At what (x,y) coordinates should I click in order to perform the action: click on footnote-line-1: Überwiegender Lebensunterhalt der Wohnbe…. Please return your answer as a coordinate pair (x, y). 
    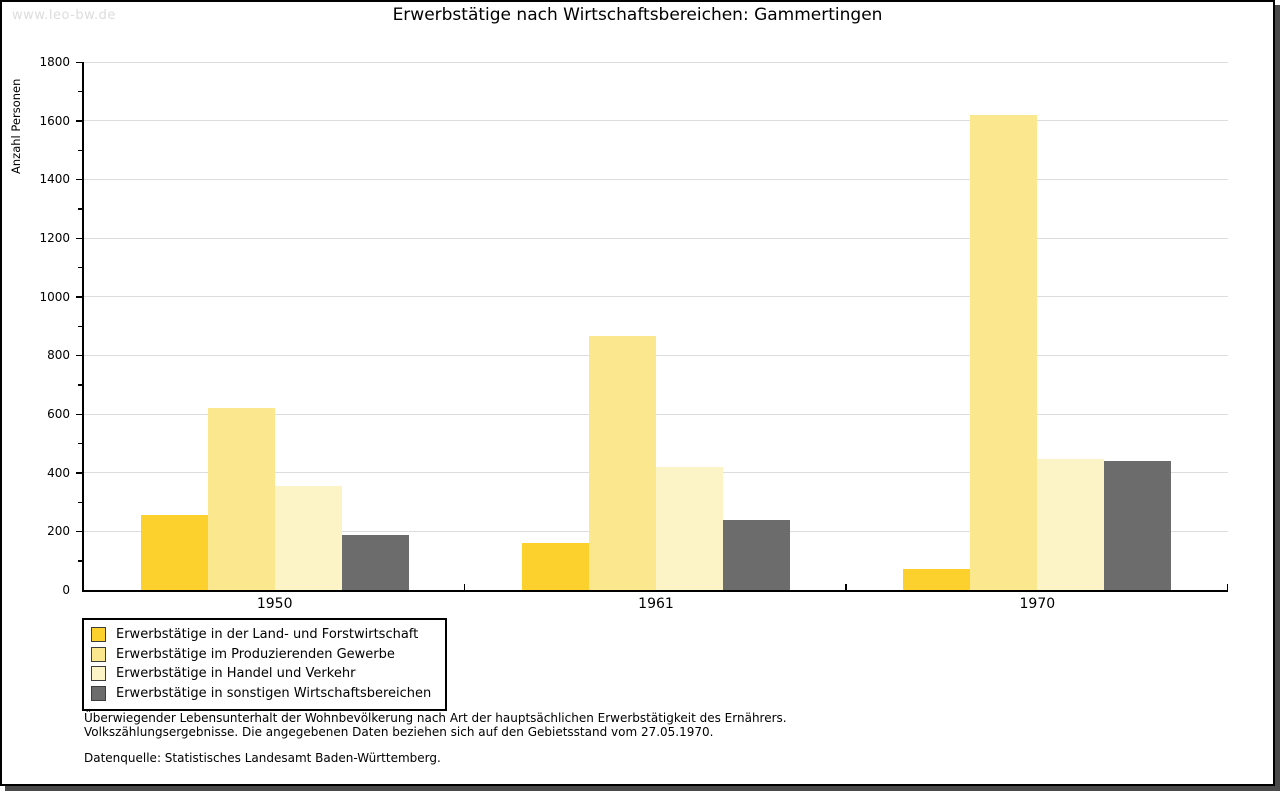
    Looking at the image, I should click on (435, 718).